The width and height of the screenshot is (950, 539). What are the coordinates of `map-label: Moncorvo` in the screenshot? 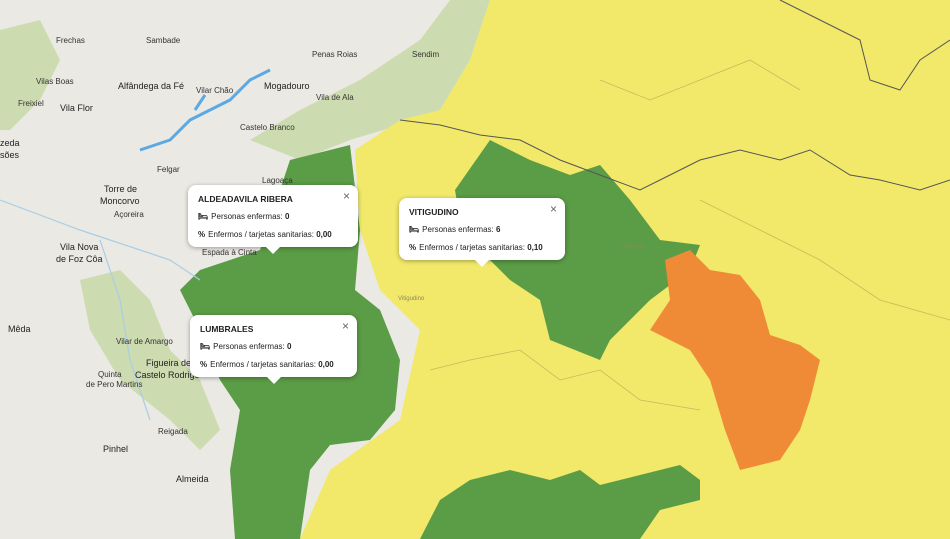 It's located at (120, 201).